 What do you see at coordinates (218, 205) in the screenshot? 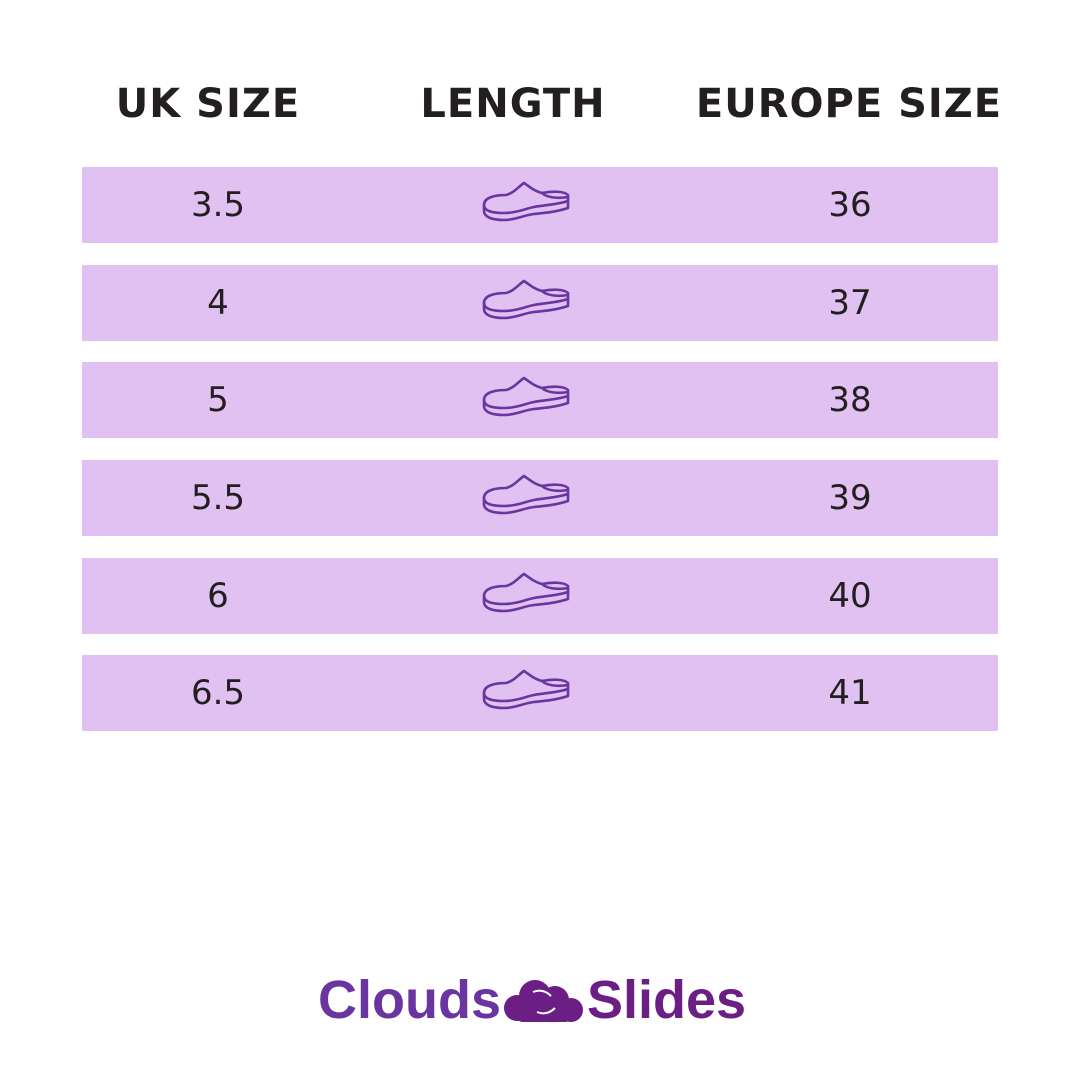
I see `uk-size-cell: 3.5` at bounding box center [218, 205].